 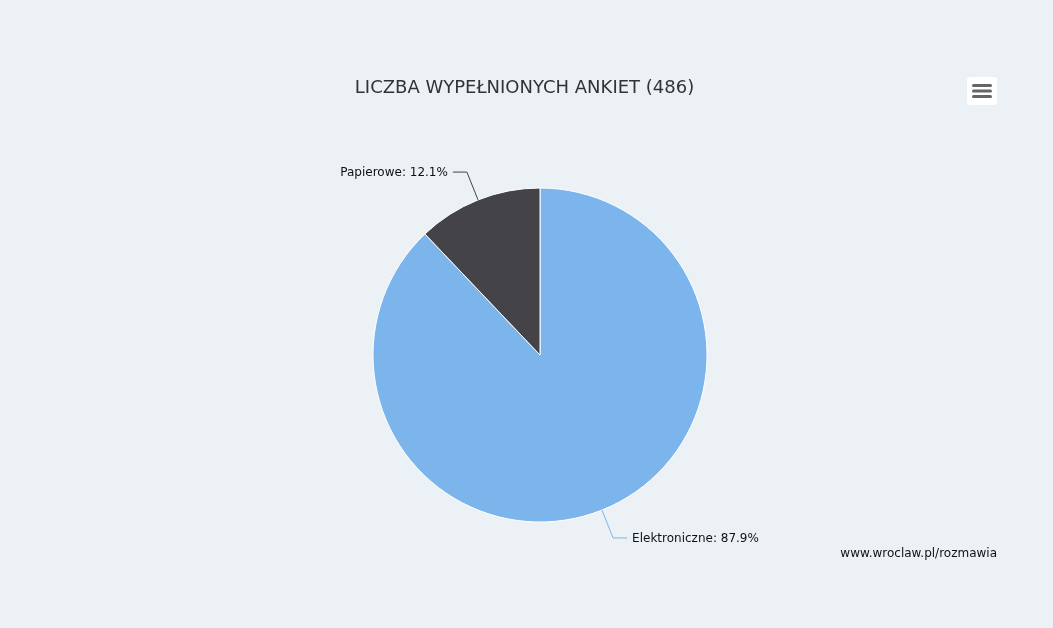 What do you see at coordinates (918, 553) in the screenshot?
I see `text: www.wroclaw.pl/rozmawia` at bounding box center [918, 553].